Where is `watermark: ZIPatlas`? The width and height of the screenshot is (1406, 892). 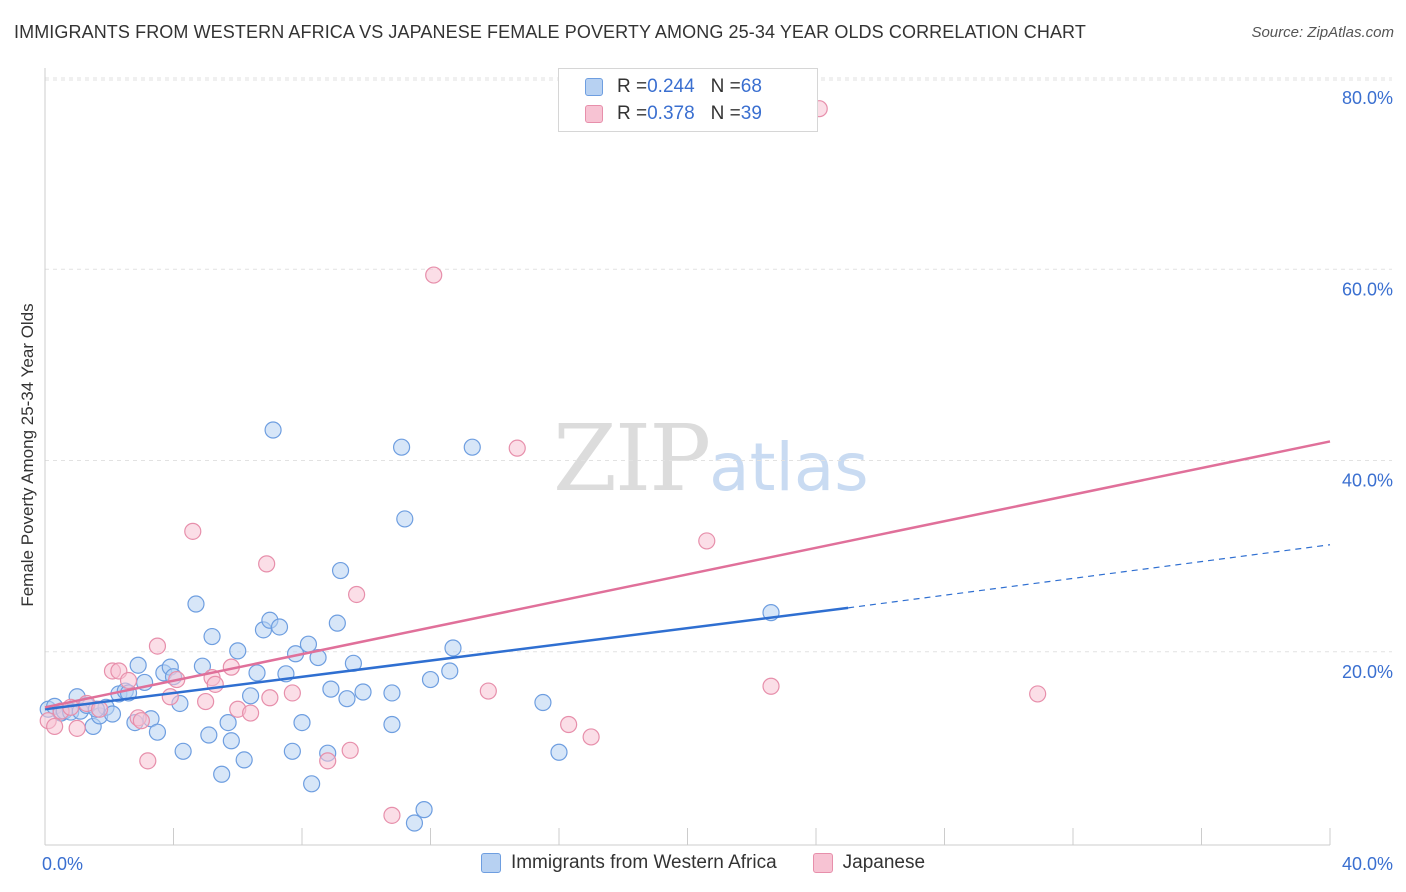 watermark: ZIPatlas is located at coordinates (711, 458).